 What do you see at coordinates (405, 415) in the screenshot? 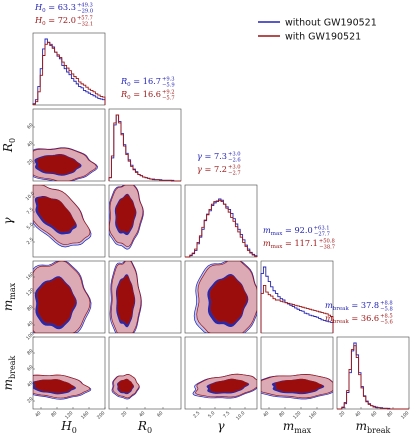
I see `x-tick-label-mbreak: 100` at bounding box center [405, 415].